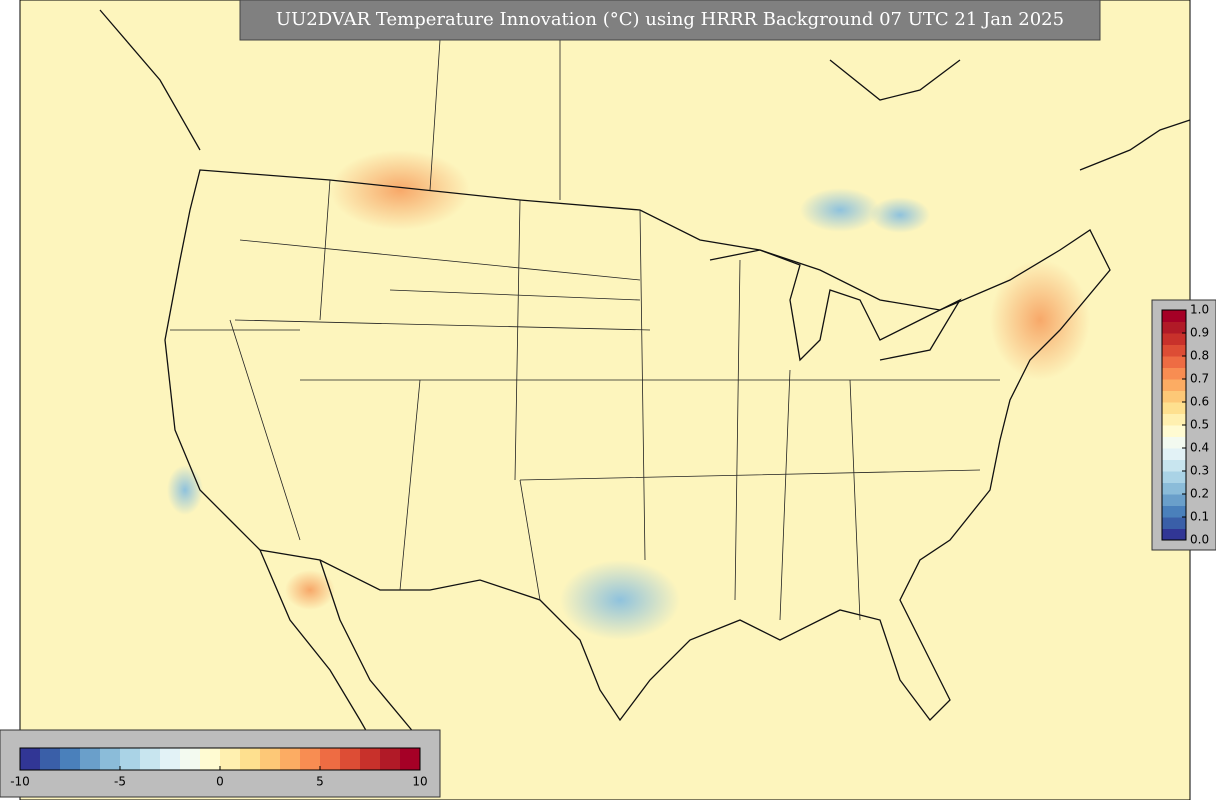 The image size is (1216, 800). Describe the element at coordinates (1199, 517) in the screenshot. I see `colorbar-tick-label: 0.1` at that location.